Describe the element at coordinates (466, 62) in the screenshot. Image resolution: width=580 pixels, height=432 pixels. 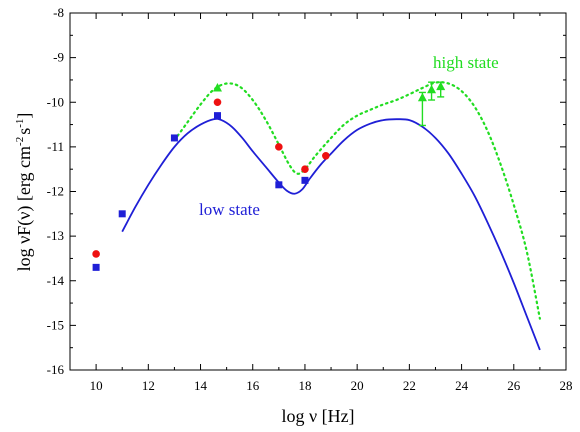
I see `annotation-high-state: high state` at that location.